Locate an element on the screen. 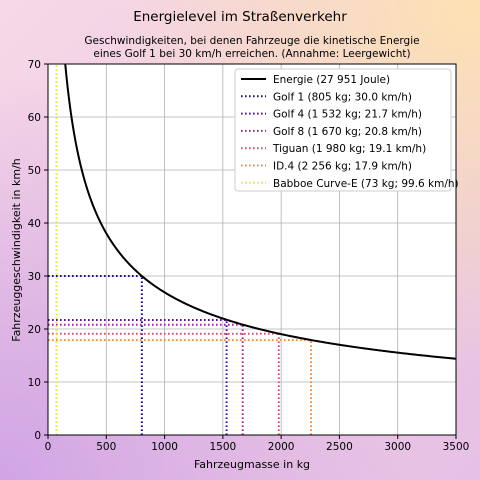  legend-item: Golf 4 (1 532 kg; 21.7 km/h) is located at coordinates (331, 115).